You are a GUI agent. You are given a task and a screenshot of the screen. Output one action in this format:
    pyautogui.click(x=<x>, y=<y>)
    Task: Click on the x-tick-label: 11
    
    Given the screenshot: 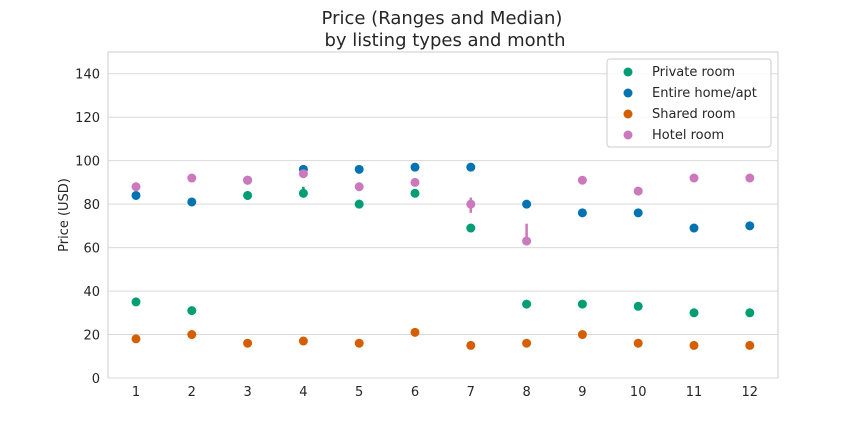 What is the action you would take?
    pyautogui.click(x=694, y=392)
    